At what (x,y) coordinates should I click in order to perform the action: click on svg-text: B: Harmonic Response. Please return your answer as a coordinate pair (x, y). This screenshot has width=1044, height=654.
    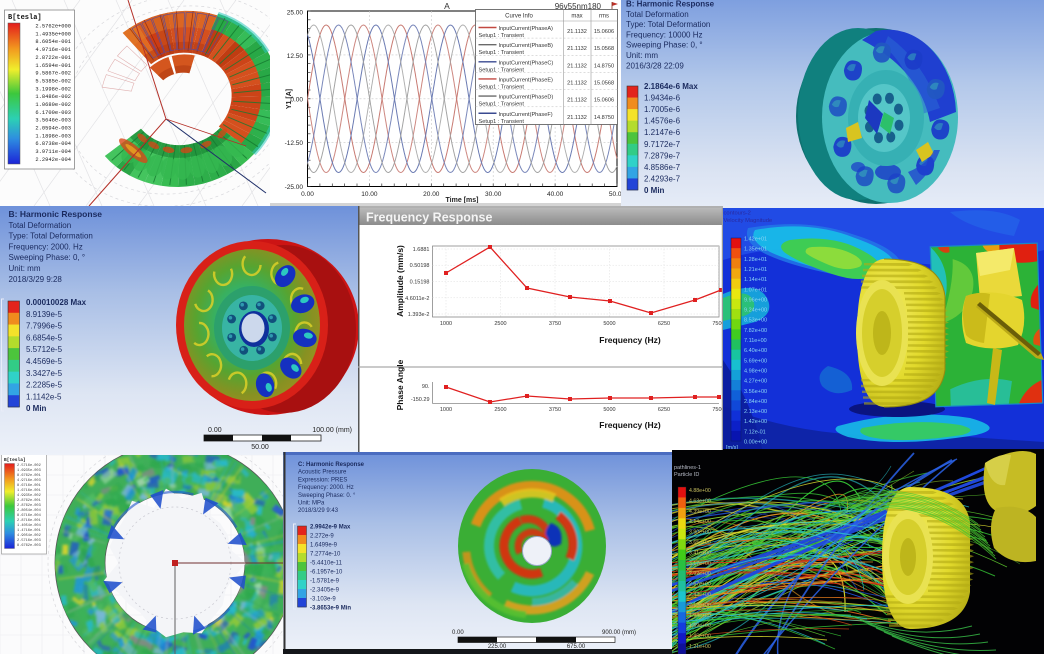
    Looking at the image, I should click on (670, 4).